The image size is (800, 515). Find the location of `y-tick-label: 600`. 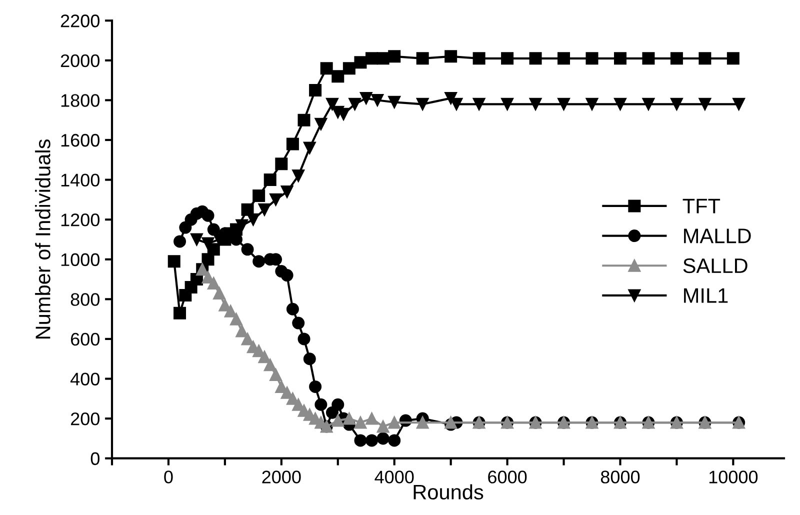

y-tick-label: 600 is located at coordinates (85, 339).